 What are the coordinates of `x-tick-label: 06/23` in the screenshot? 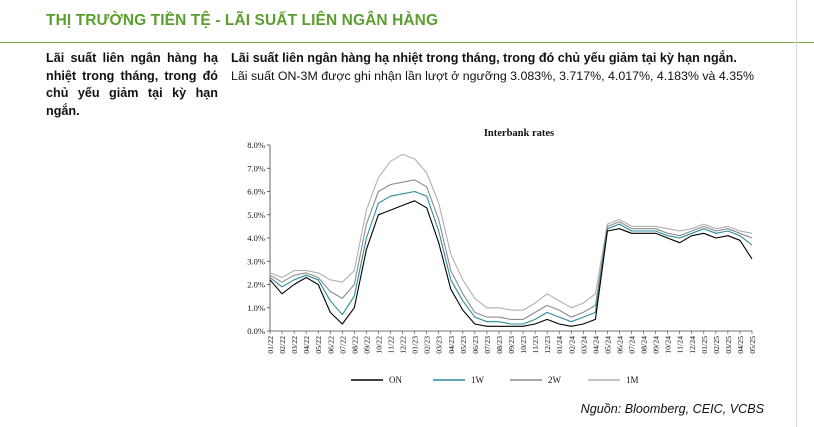 It's located at (475, 345).